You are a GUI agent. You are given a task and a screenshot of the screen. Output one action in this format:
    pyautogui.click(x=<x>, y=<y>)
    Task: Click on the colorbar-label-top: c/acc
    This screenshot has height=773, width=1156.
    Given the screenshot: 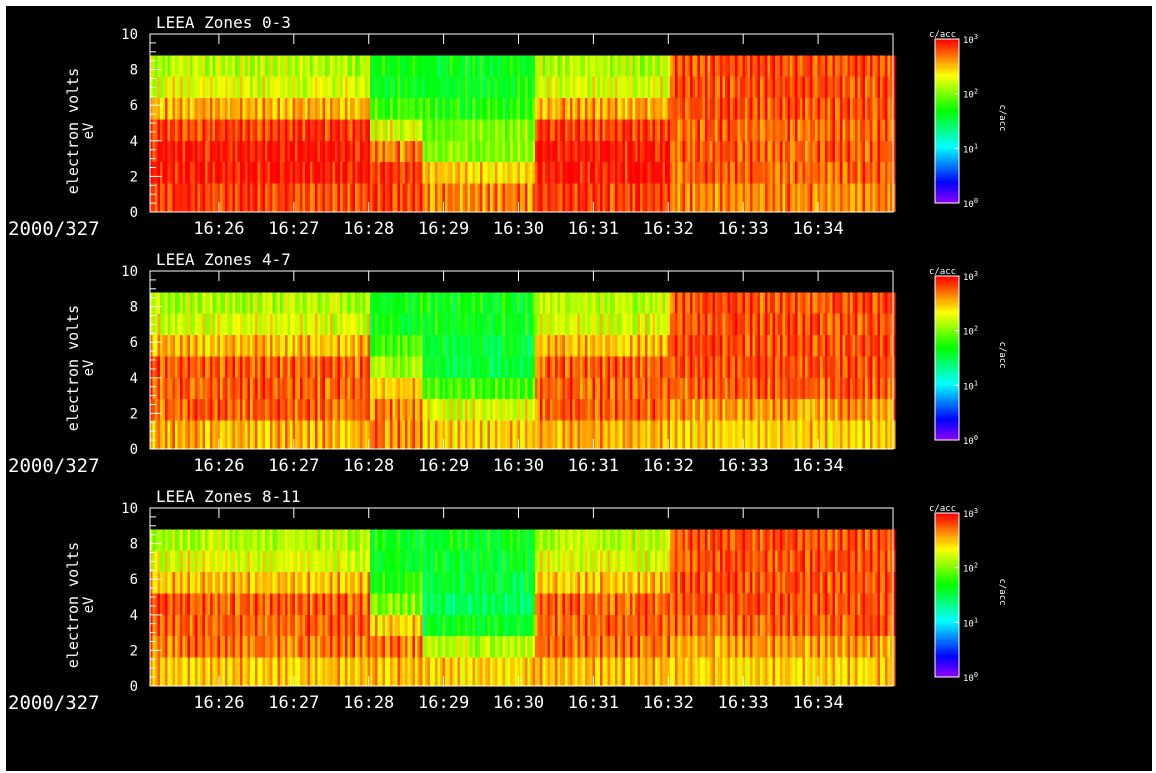 What is the action you would take?
    pyautogui.click(x=942, y=35)
    